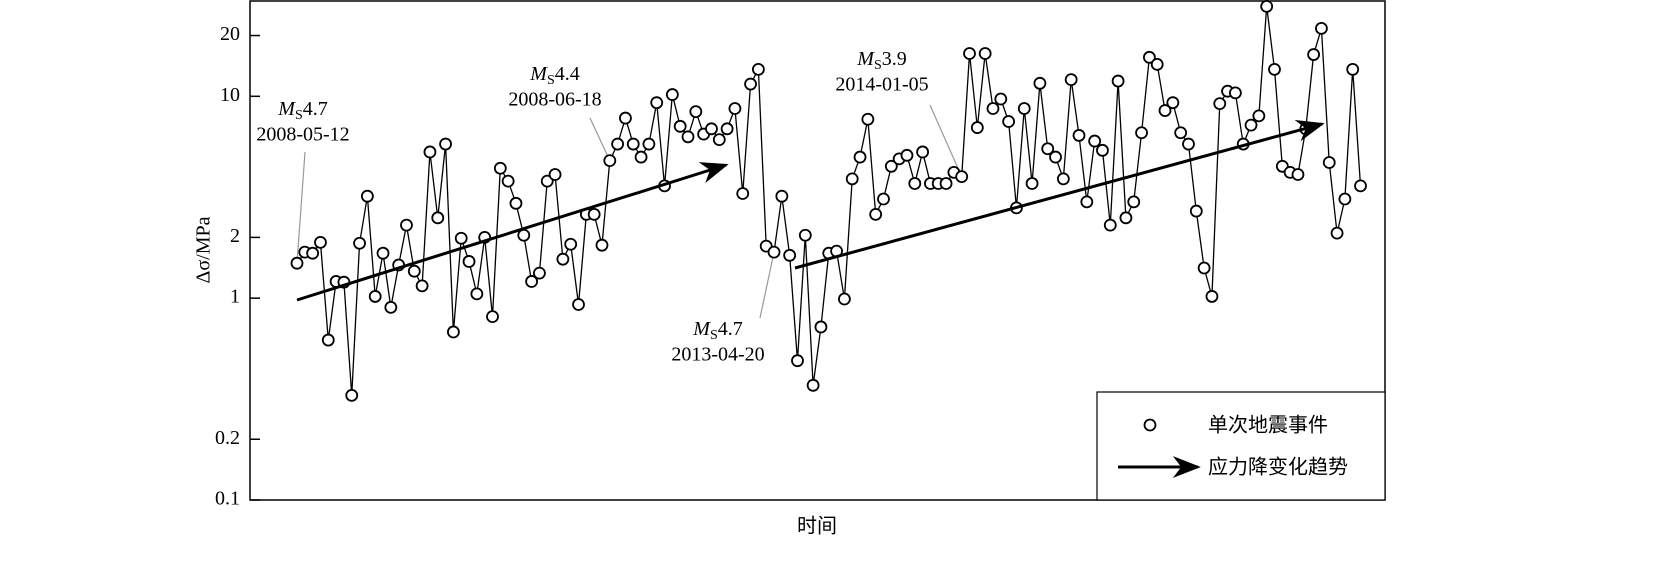 The width and height of the screenshot is (1654, 567). Describe the element at coordinates (717, 331) in the screenshot. I see `annotation-label: MS4.7` at that location.